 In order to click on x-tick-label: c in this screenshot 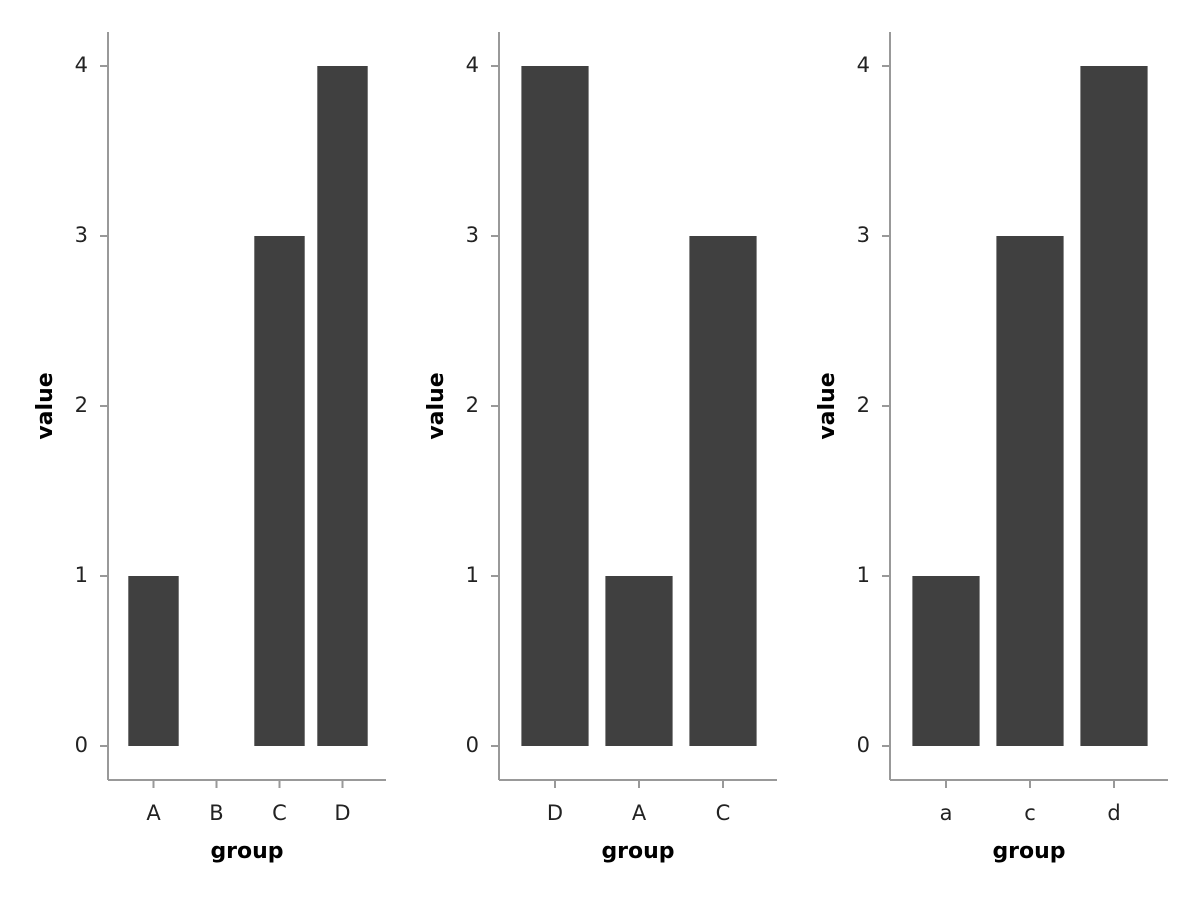, I will do `click(1030, 813)`.